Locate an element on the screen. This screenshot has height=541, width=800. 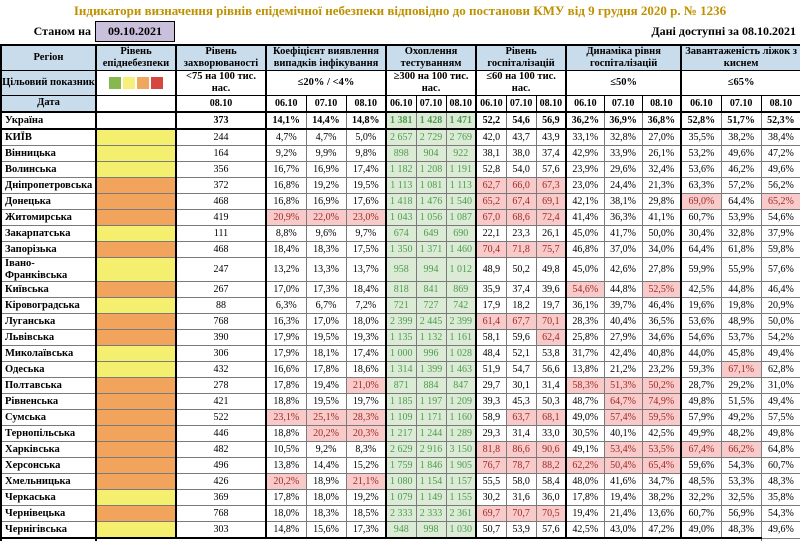
detection-coef-cell: 13,3% is located at coordinates (326, 270).